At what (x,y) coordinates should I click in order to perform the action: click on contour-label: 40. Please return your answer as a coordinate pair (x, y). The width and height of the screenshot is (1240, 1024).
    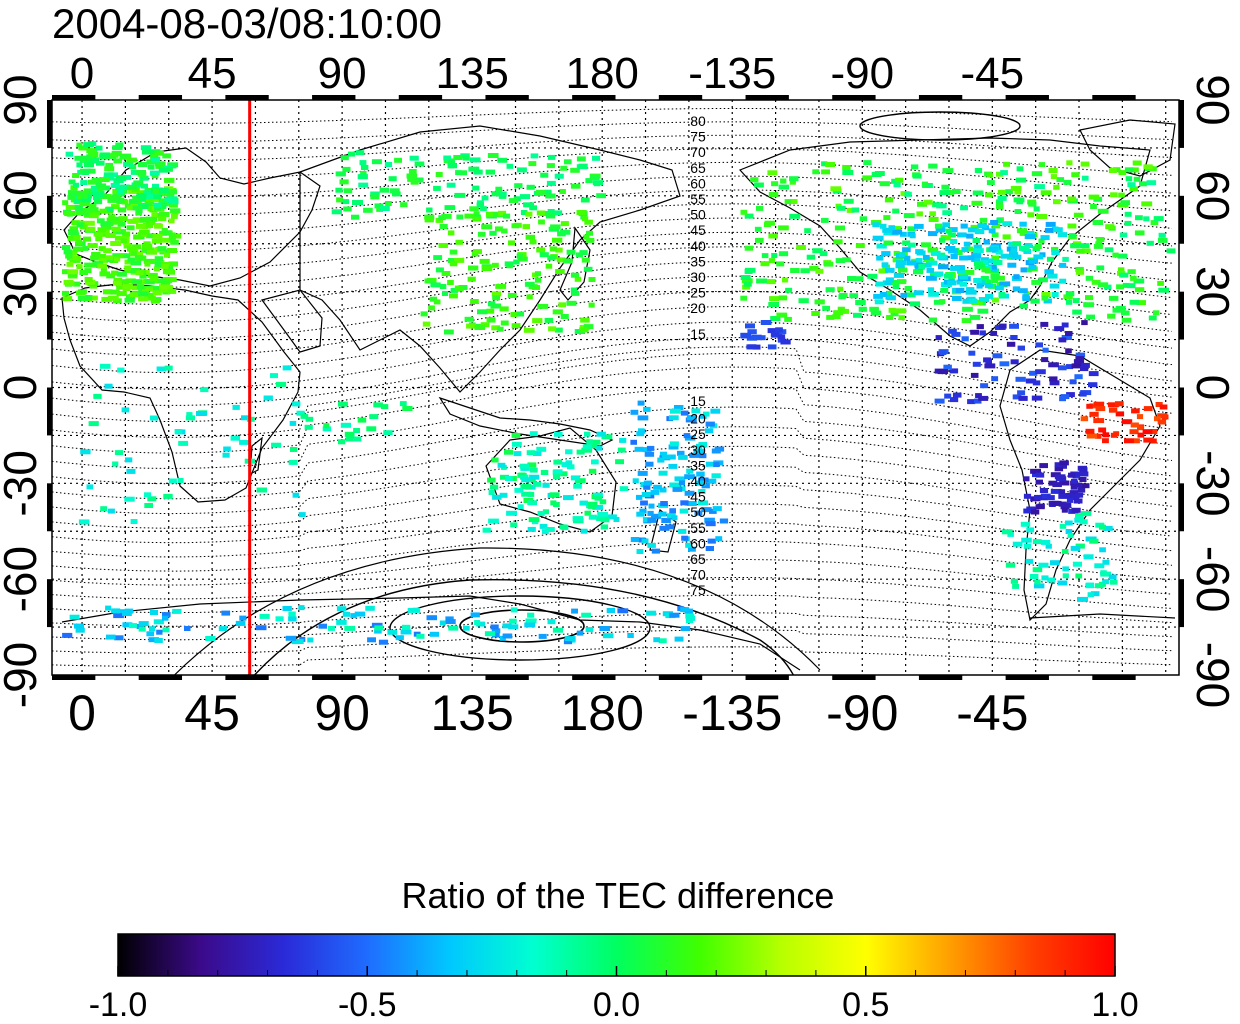
    Looking at the image, I should click on (698, 481).